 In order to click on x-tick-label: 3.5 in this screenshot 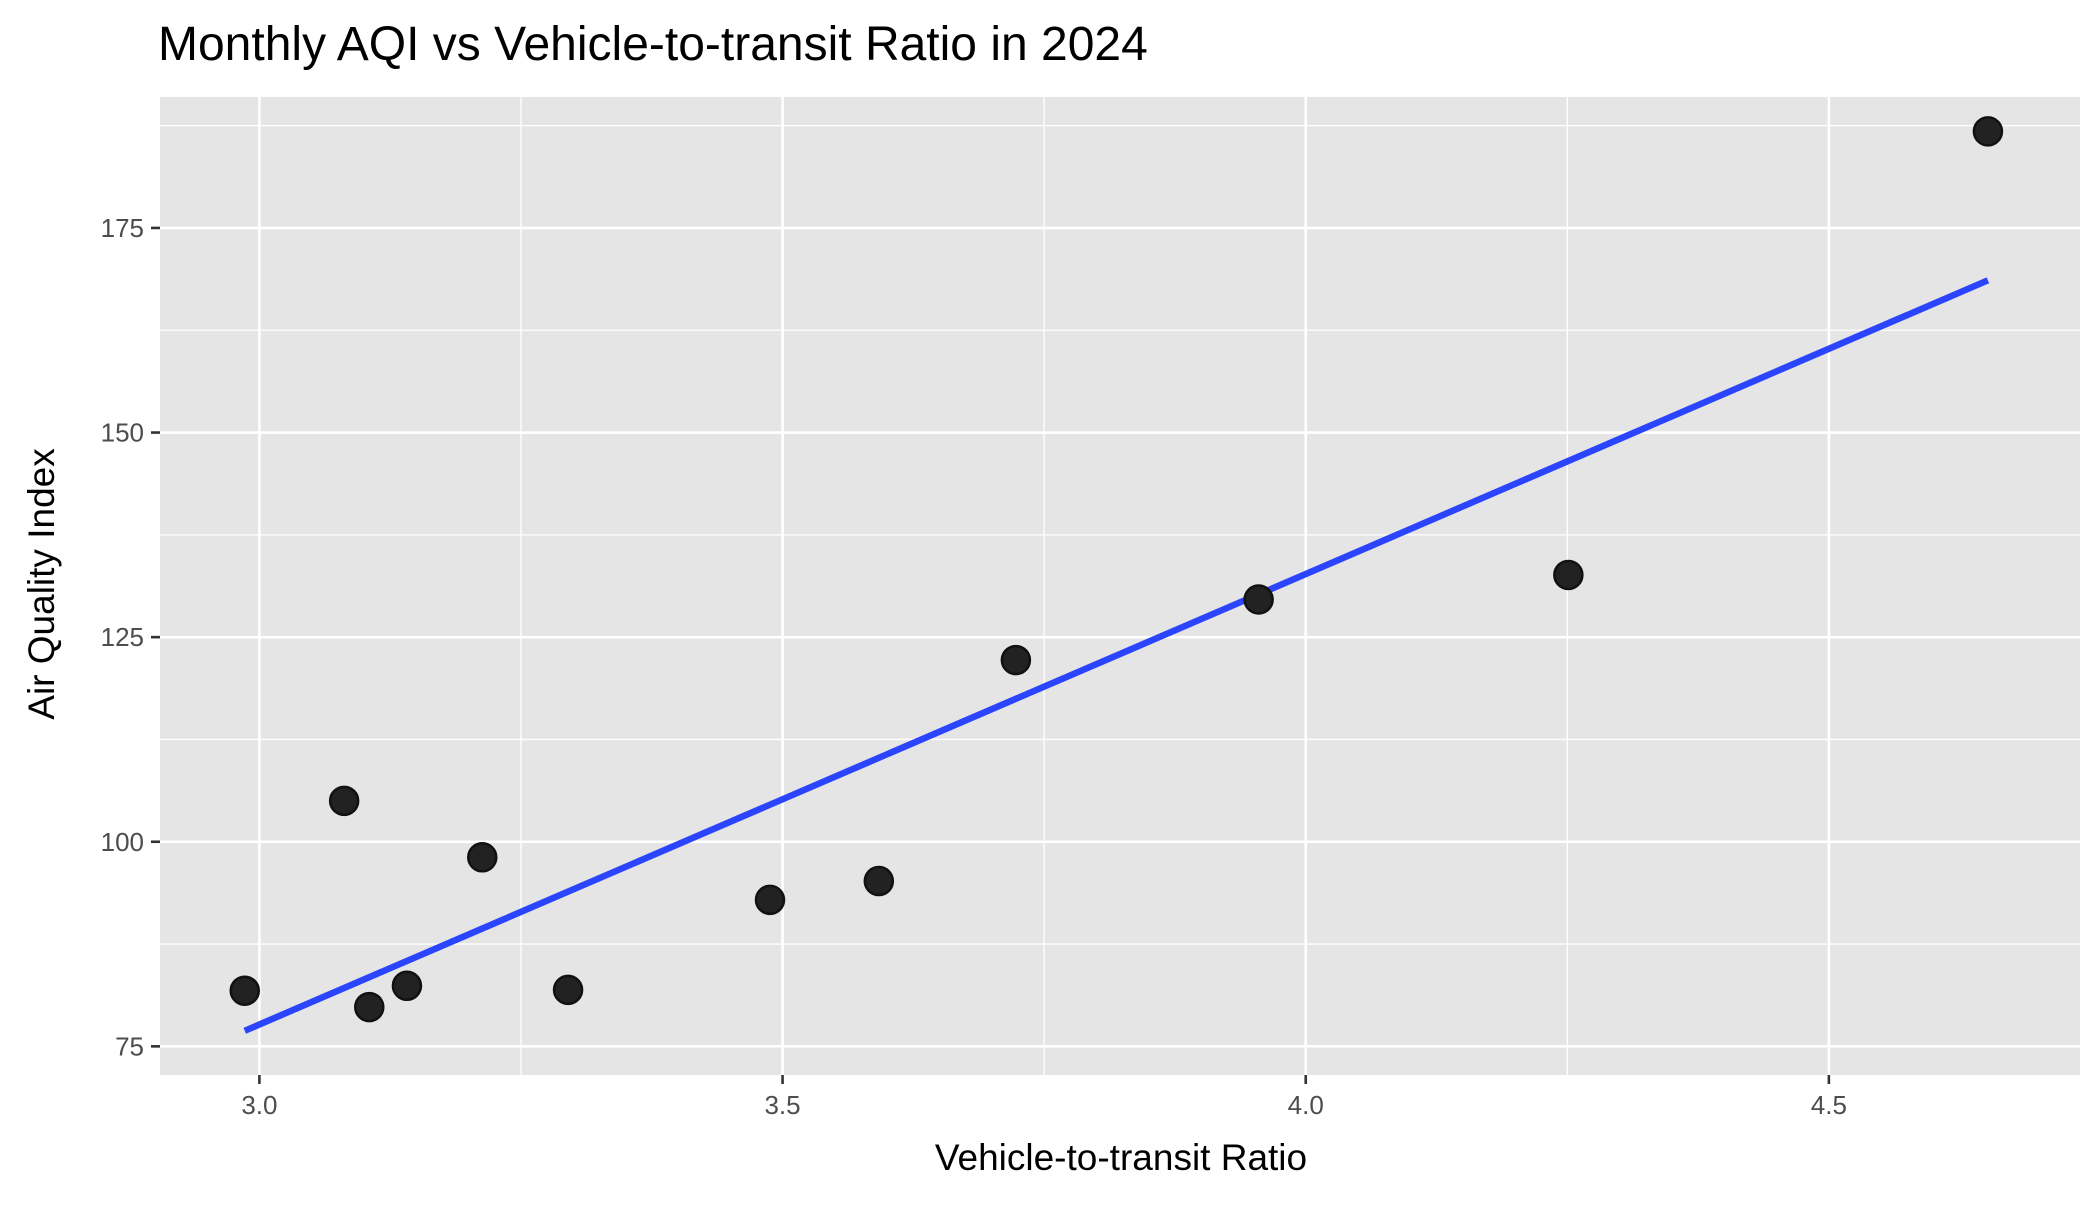, I will do `click(782, 1105)`.